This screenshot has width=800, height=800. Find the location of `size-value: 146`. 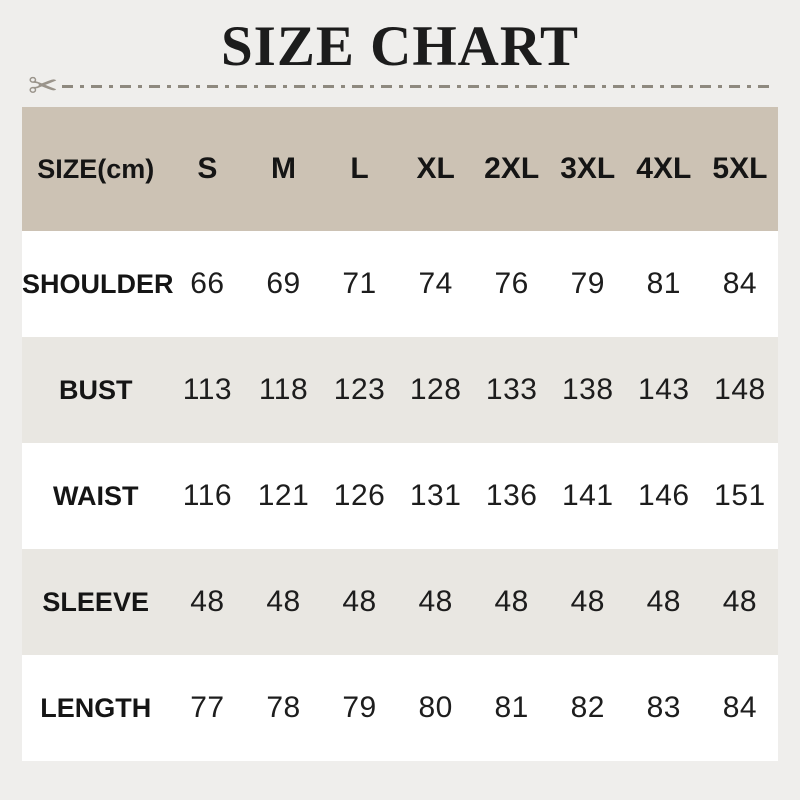

size-value: 146 is located at coordinates (664, 495).